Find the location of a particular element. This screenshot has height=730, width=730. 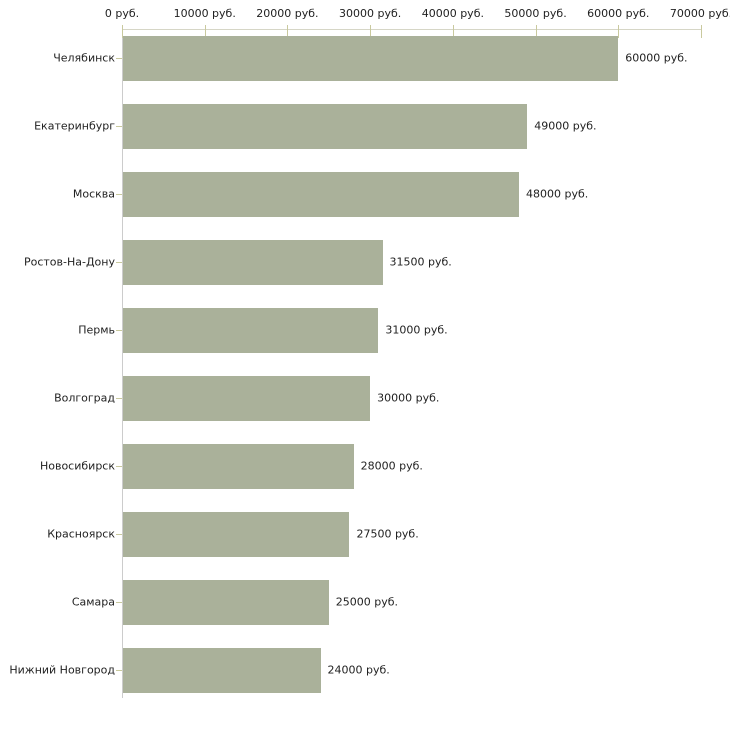

category-label: Екатеринбург is located at coordinates (74, 126).